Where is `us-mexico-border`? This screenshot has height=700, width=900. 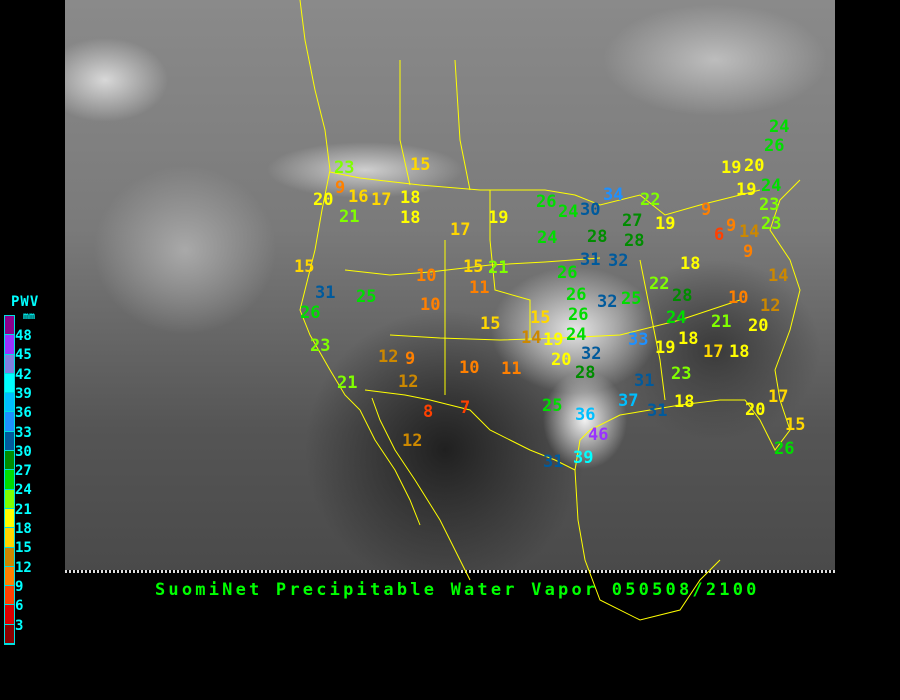 us-mexico-border is located at coordinates (470, 430).